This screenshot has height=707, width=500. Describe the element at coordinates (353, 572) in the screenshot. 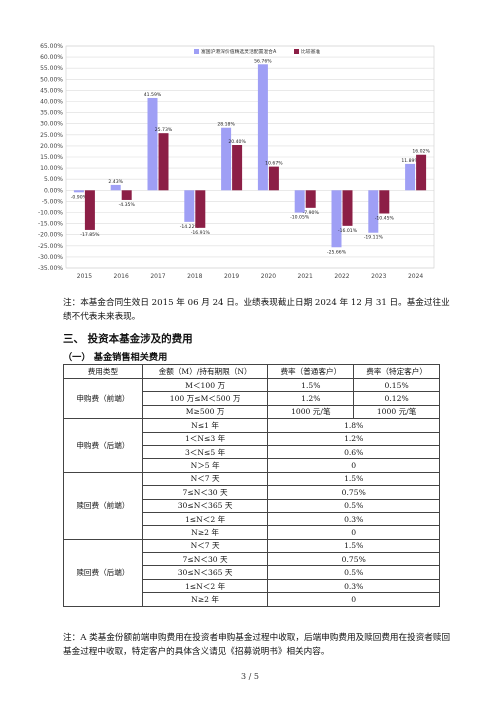

I see `rate-cell: 0.5%` at that location.